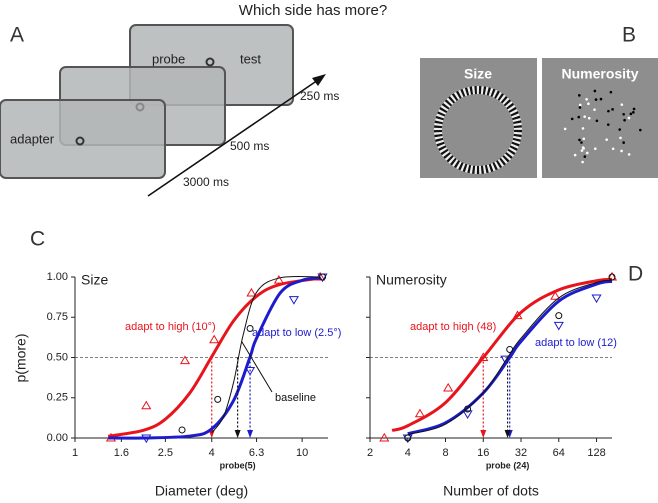 The width and height of the screenshot is (658, 503). What do you see at coordinates (94, 280) in the screenshot?
I see `chart-title: Size` at bounding box center [94, 280].